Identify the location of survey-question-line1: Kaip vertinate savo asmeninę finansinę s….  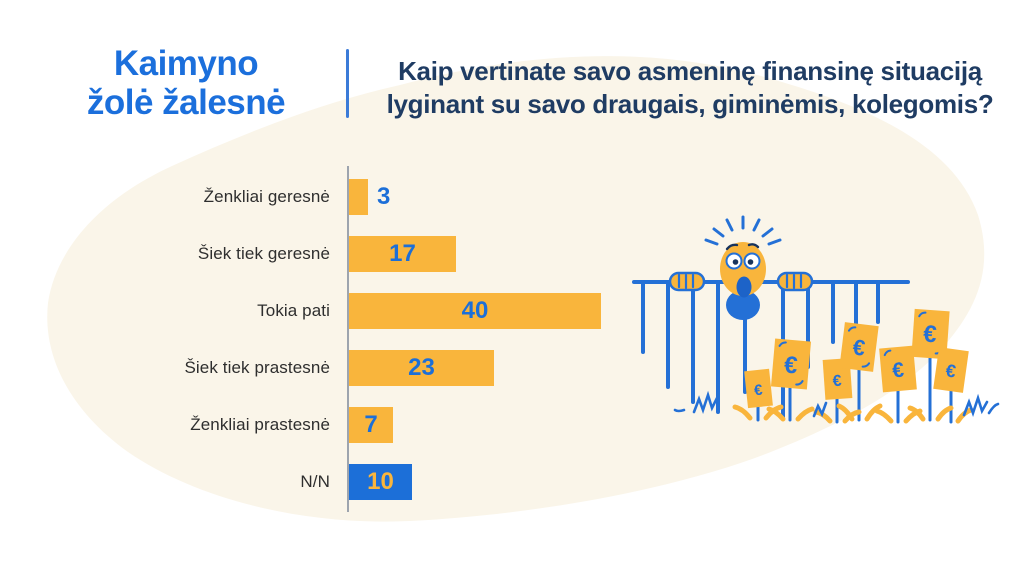
(690, 71).